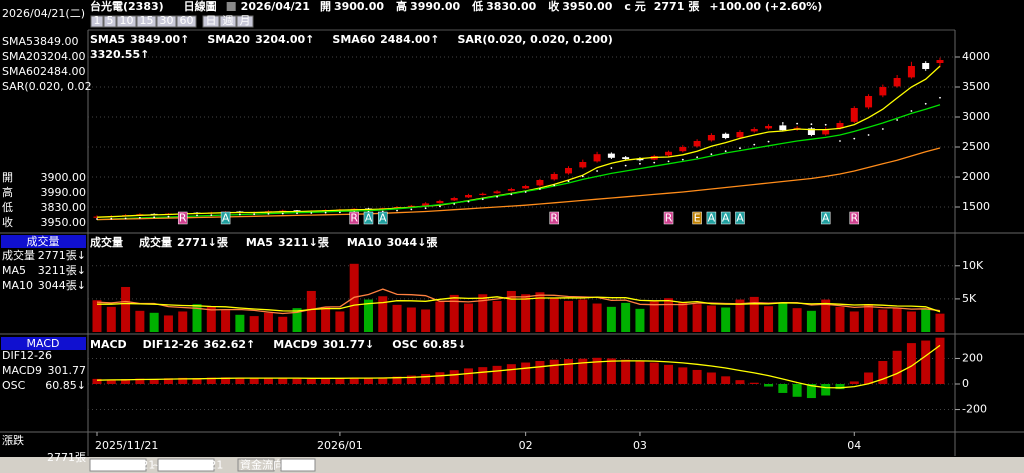 The width and height of the screenshot is (1024, 473). What do you see at coordinates (325, 6) in the screenshot?
I see `quote-label: 開` at bounding box center [325, 6].